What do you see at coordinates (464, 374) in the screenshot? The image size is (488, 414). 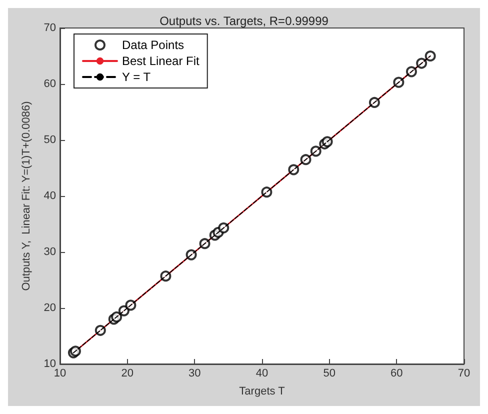 I see `x-tick-label: 70` at bounding box center [464, 374].